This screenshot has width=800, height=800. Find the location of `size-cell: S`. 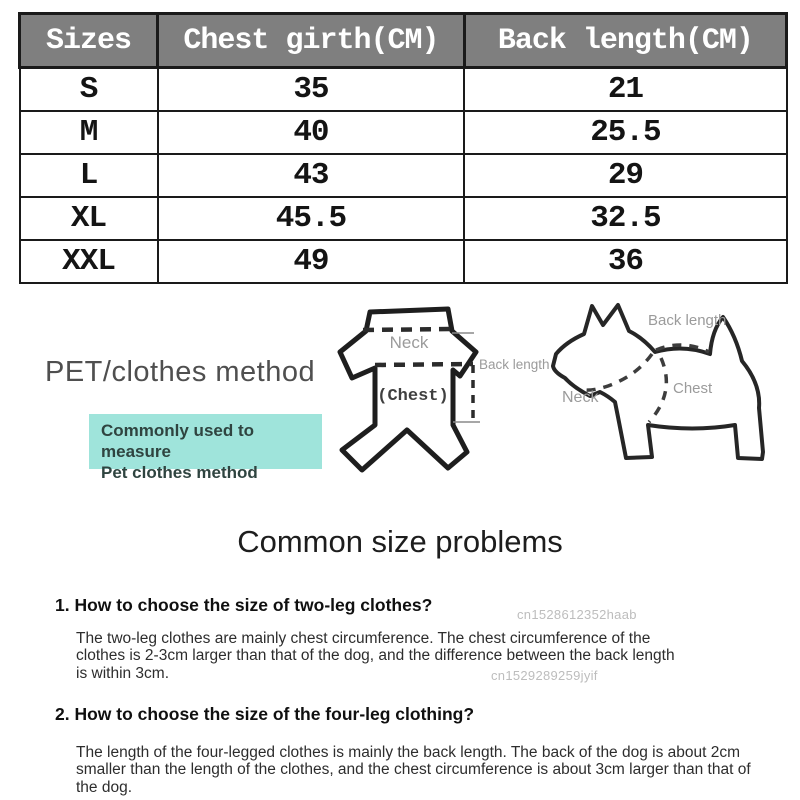

size-cell: S is located at coordinates (88, 89).